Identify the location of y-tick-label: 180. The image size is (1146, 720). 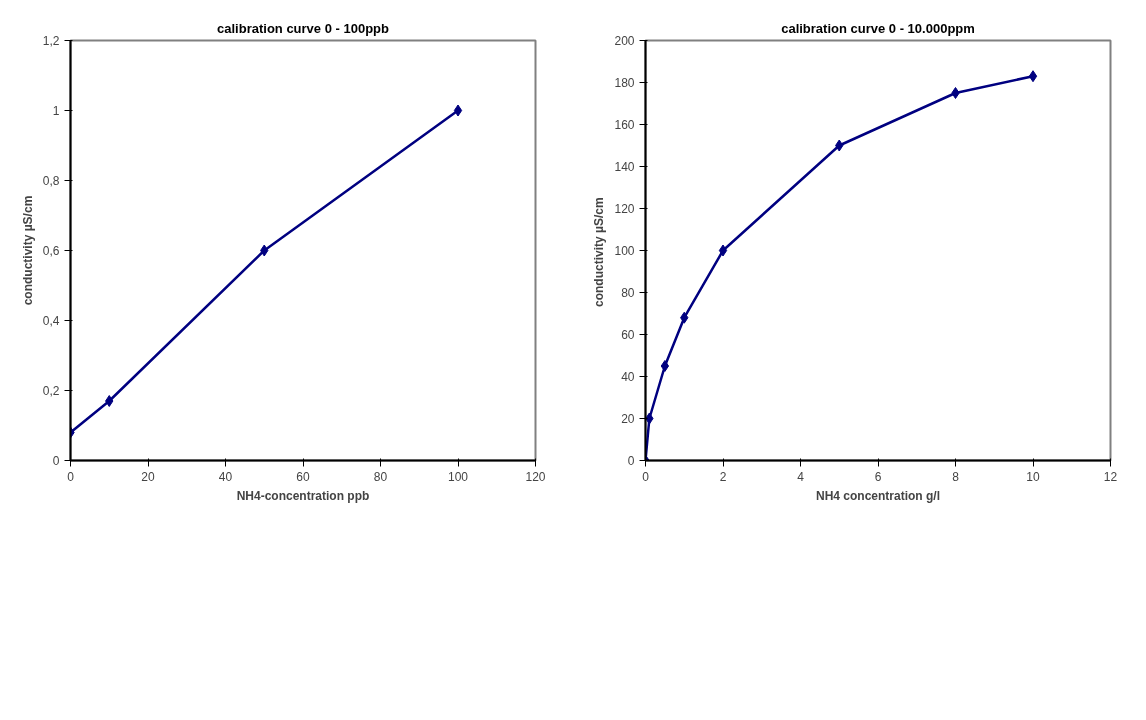
(624, 83).